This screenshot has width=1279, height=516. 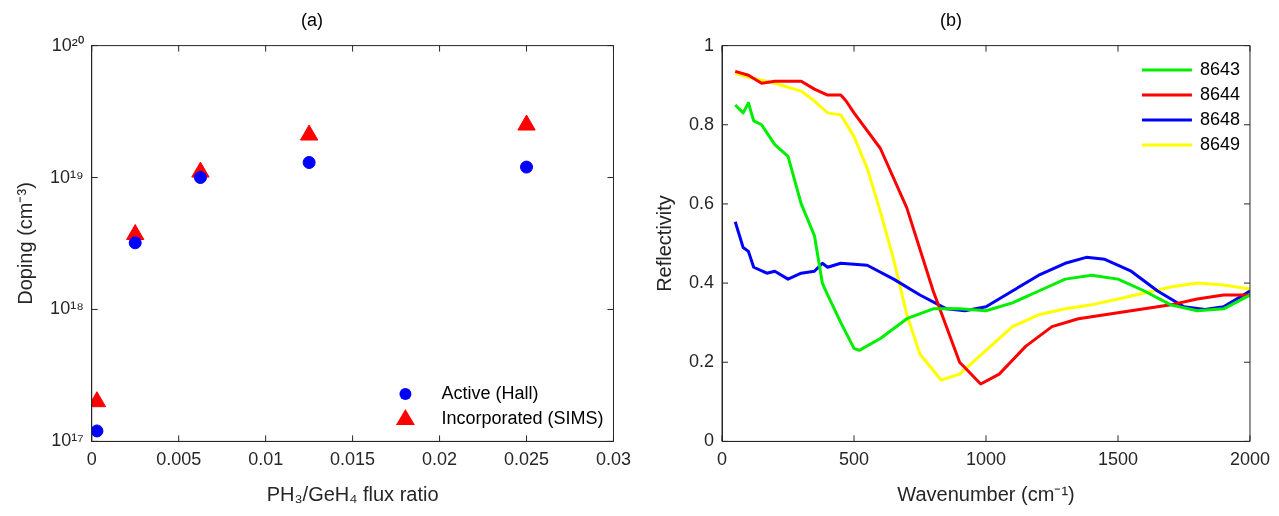 I want to click on x-tick-label: 0.01, so click(x=266, y=459).